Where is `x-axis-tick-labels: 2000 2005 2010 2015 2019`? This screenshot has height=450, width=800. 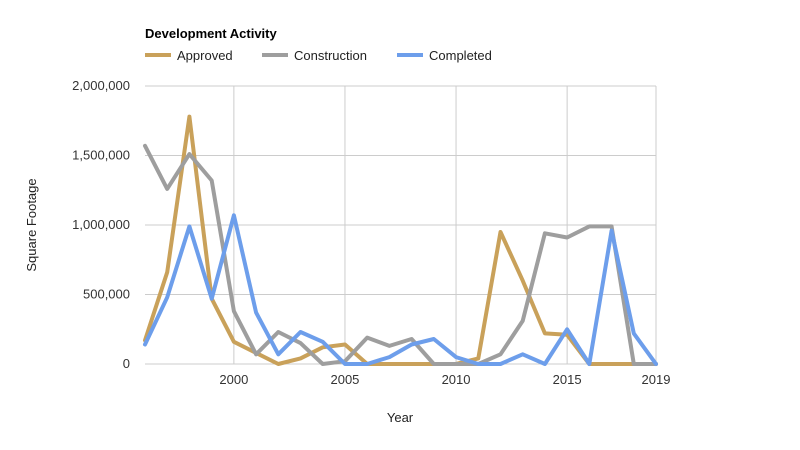
x-axis-tick-labels: 2000 2005 2010 2015 2019 is located at coordinates (444, 379).